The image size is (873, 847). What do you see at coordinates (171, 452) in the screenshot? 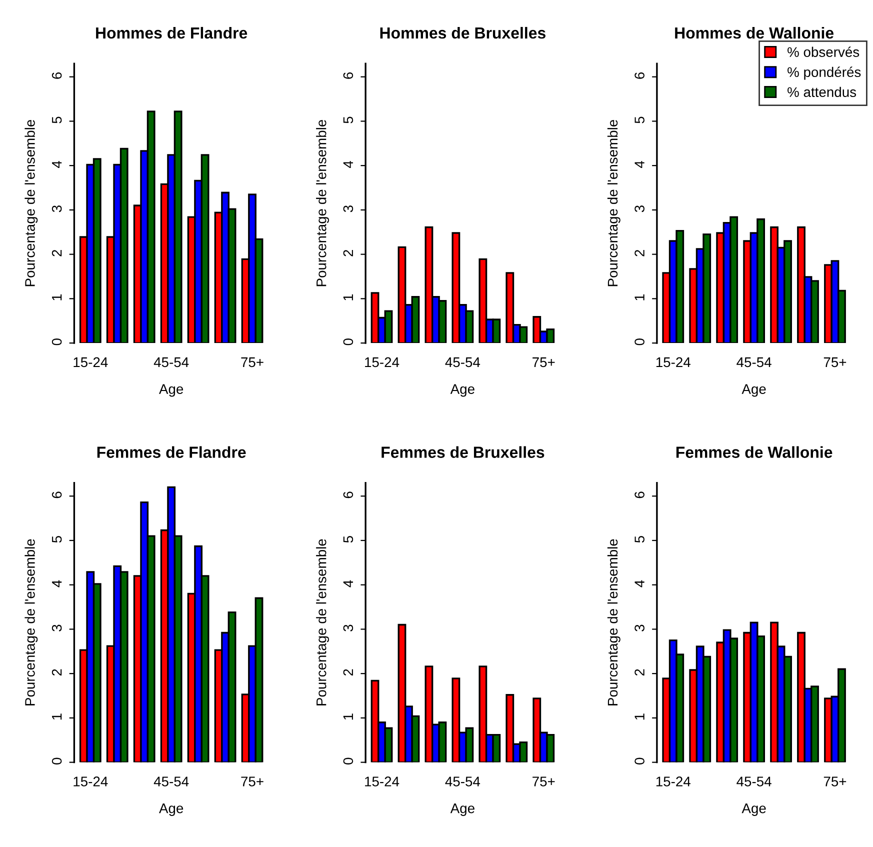
I see `chart-title: Femmes de Flandre` at bounding box center [171, 452].